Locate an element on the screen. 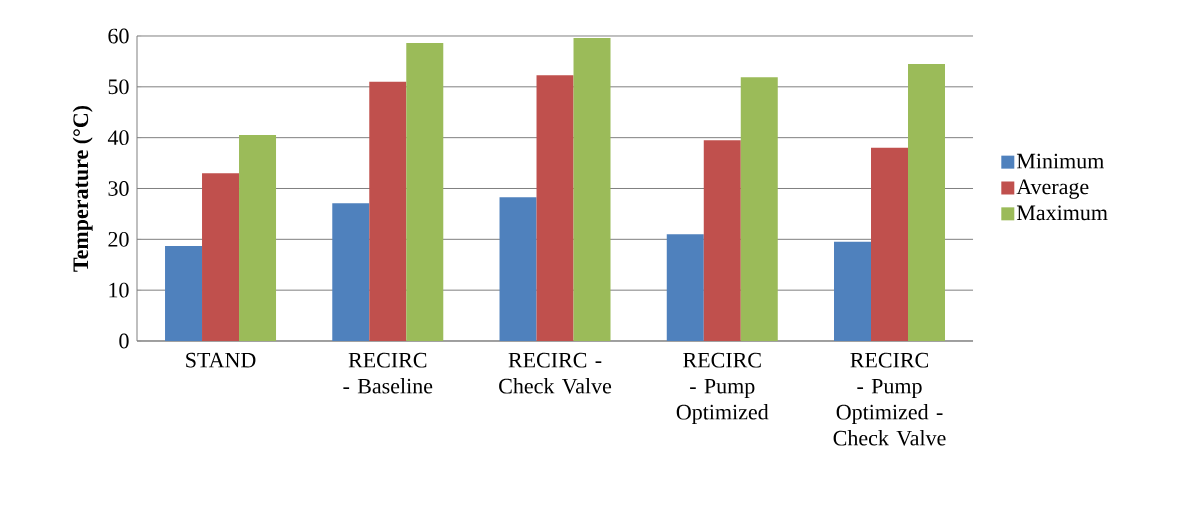 Image resolution: width=1178 pixels, height=506 pixels. x-tick-label: RECIRC - Check Valve is located at coordinates (555, 373).